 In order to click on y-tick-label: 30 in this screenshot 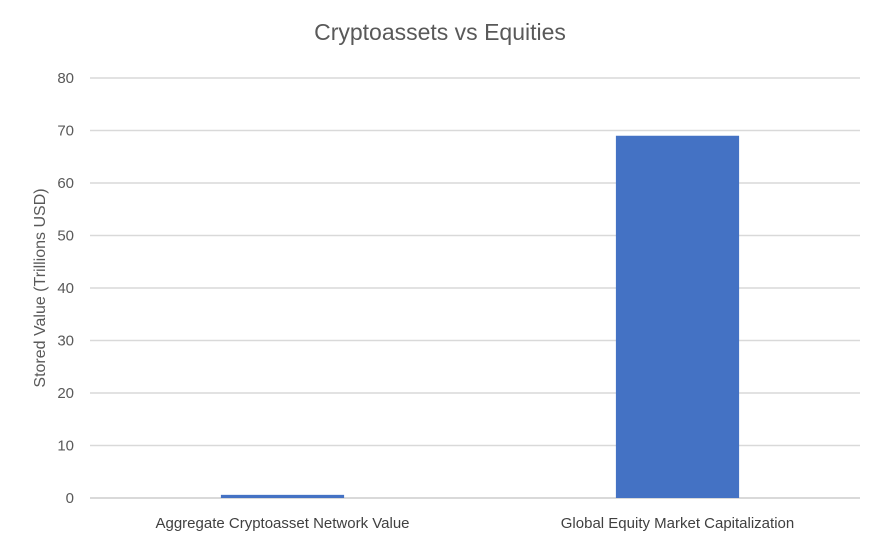, I will do `click(65, 341)`.